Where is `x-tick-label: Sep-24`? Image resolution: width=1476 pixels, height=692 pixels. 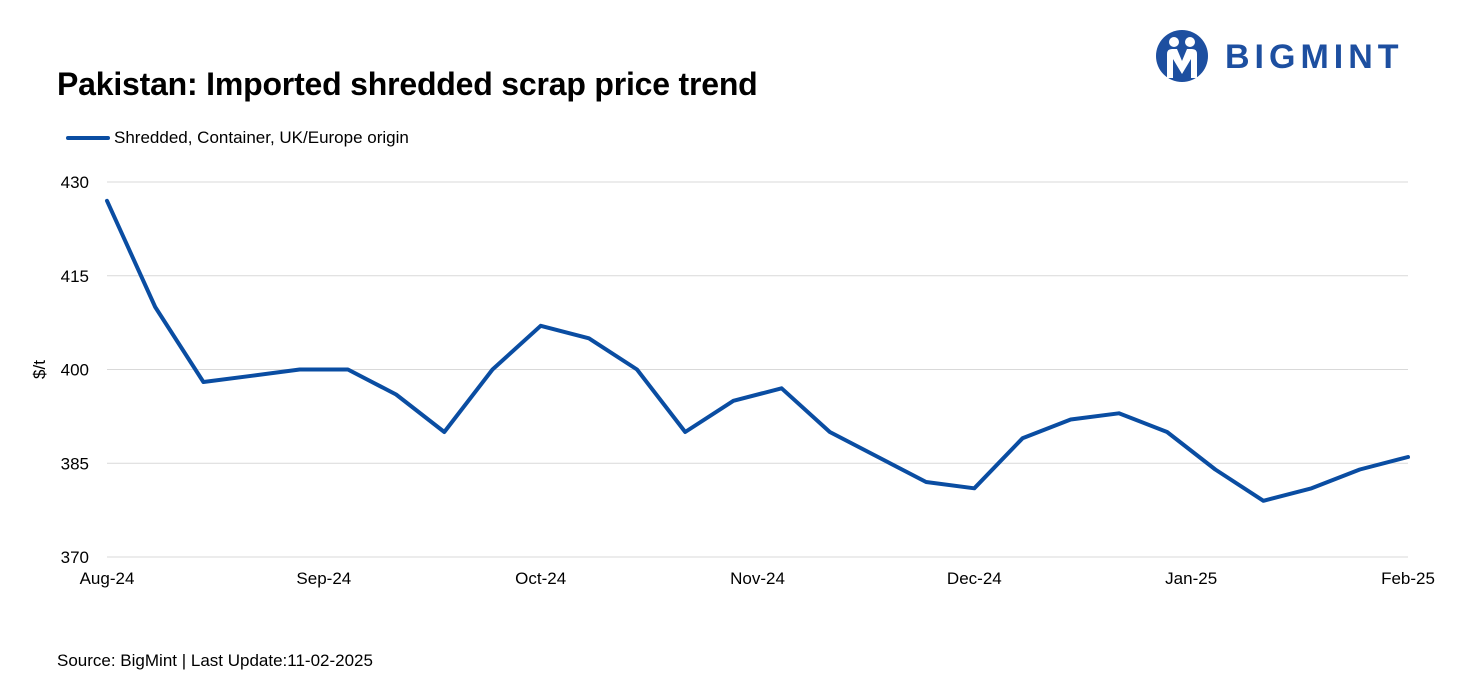
x-tick-label: Sep-24 is located at coordinates (323, 578).